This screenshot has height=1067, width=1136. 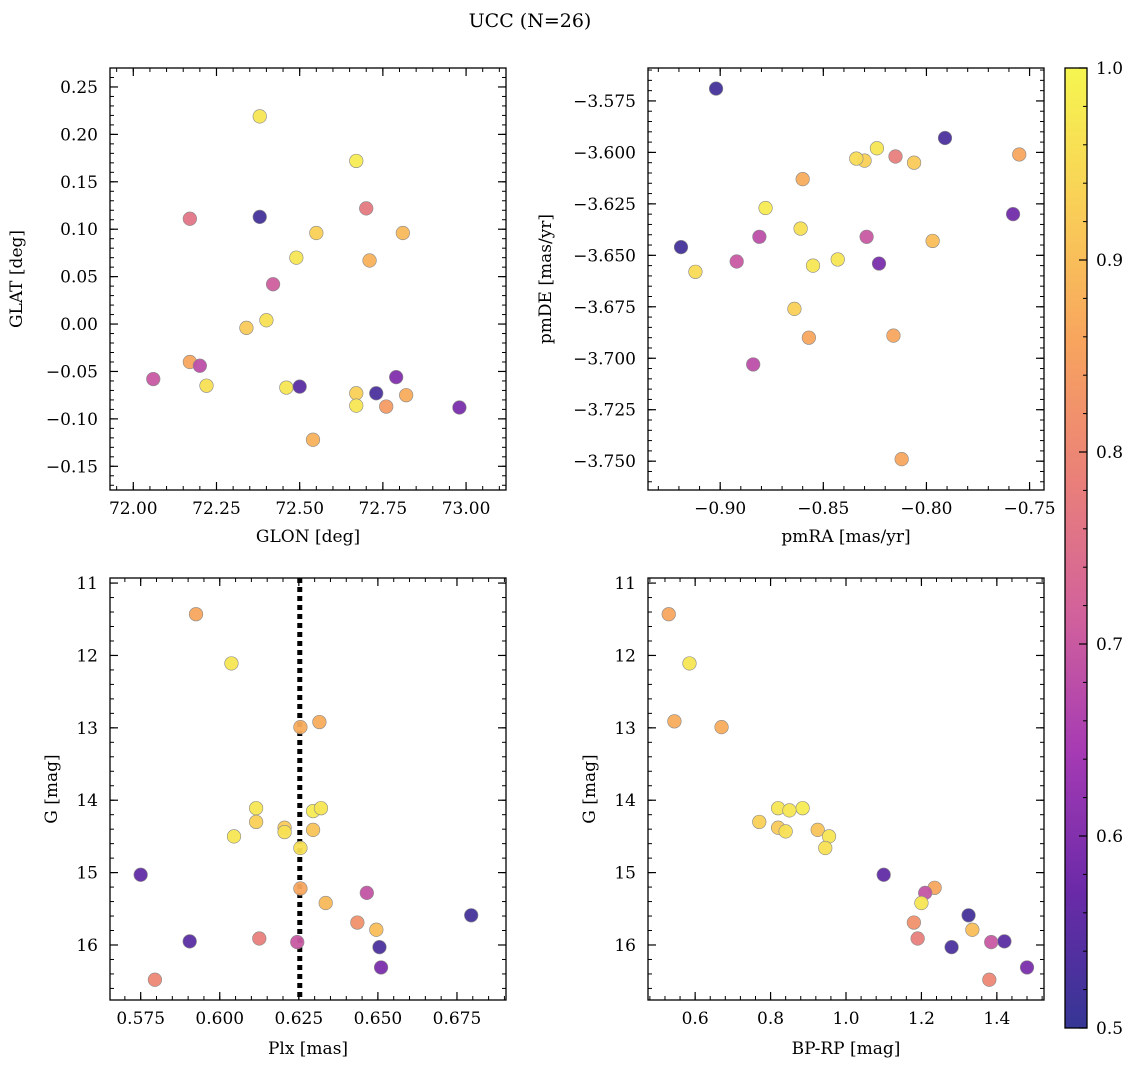 What do you see at coordinates (219, 1019) in the screenshot?
I see `x-tick-label: 0.600` at bounding box center [219, 1019].